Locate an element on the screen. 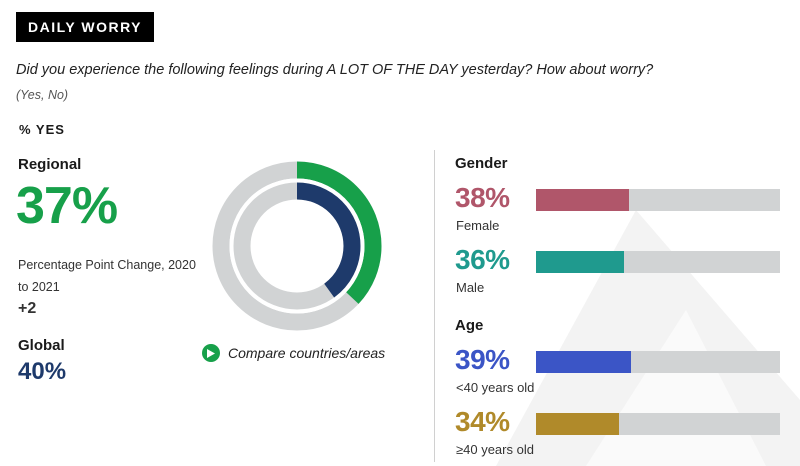 Image resolution: width=800 pixels, height=466 pixels. bar-value-label: 34% is located at coordinates (482, 421).